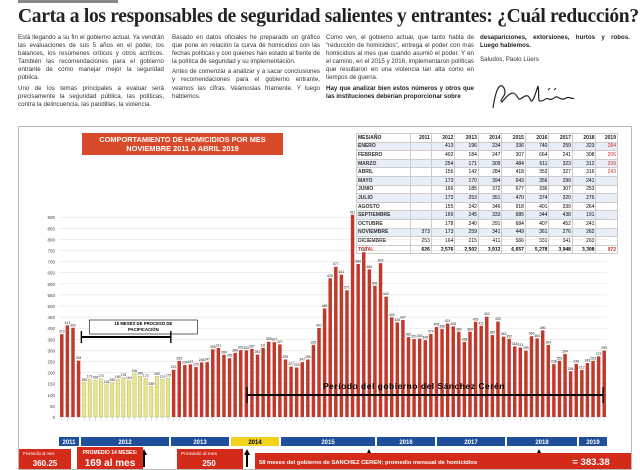 The image size is (640, 470). Describe the element at coordinates (255, 441) in the screenshot. I see `year-band` at that location.